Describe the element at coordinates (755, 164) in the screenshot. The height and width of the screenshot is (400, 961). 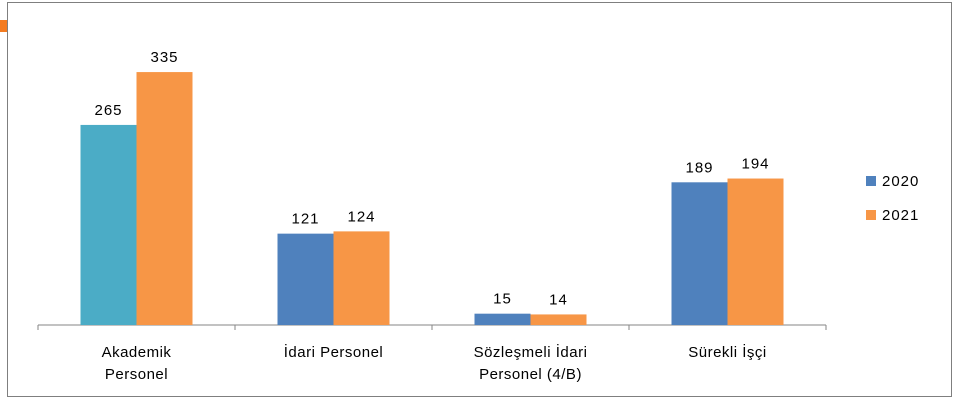
I see `data-label: 194` at that location.